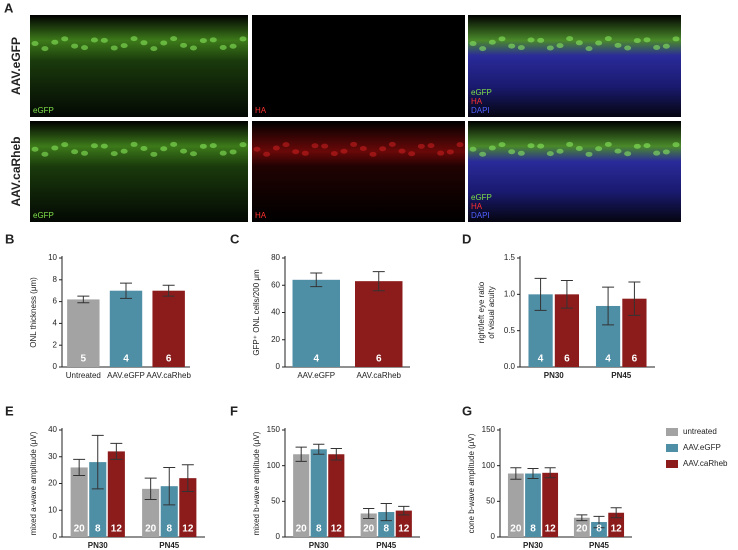 This screenshot has height=550, width=738. Describe the element at coordinates (261, 110) in the screenshot. I see `stain-label: HA` at that location.